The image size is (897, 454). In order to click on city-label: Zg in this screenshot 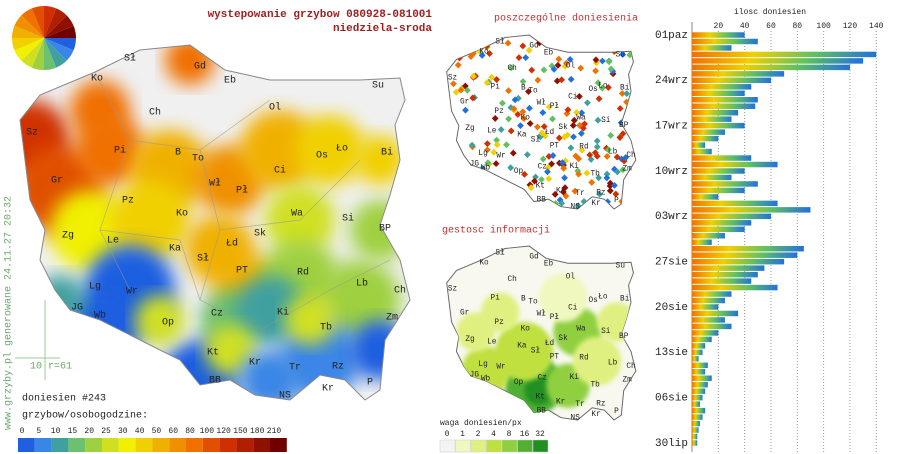, I will do `click(68, 236)`.